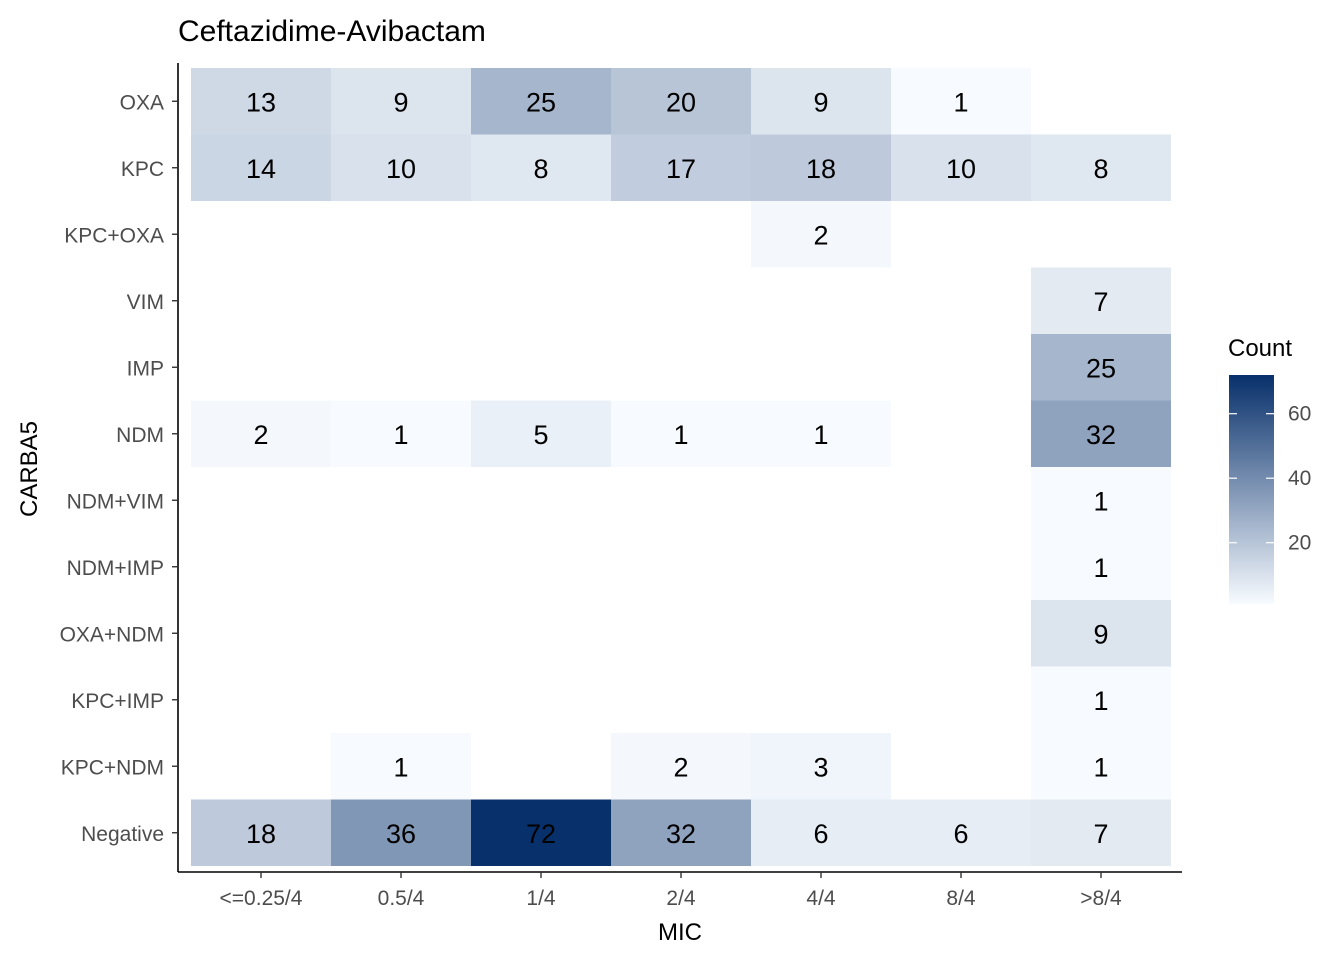 This screenshot has width=1344, height=960. I want to click on heatmap-cell-value: 3, so click(820, 767).